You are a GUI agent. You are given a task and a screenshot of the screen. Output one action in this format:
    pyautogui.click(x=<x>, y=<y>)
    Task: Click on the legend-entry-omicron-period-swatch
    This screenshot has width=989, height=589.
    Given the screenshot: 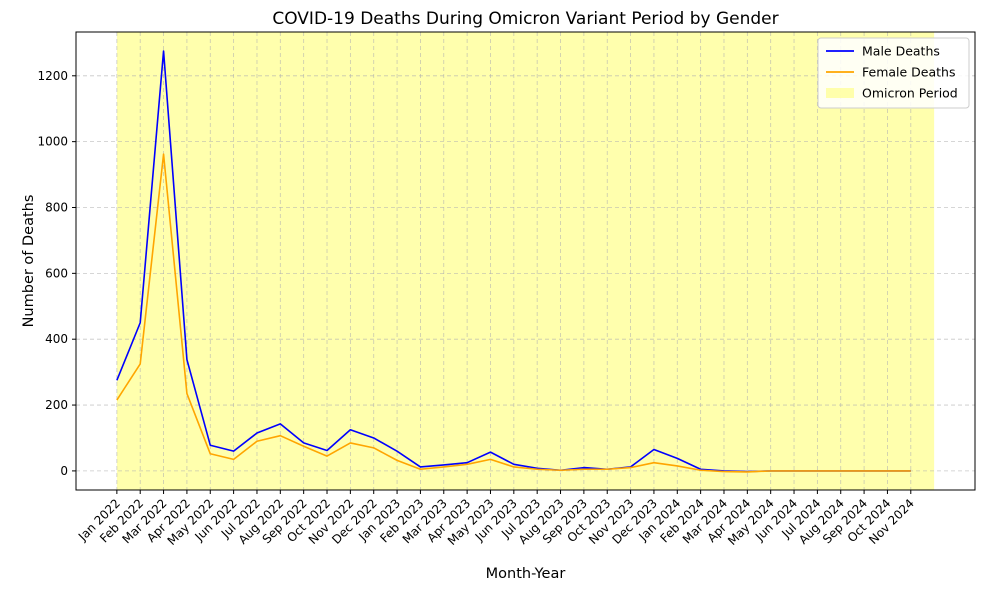 What is the action you would take?
    pyautogui.click(x=840, y=93)
    